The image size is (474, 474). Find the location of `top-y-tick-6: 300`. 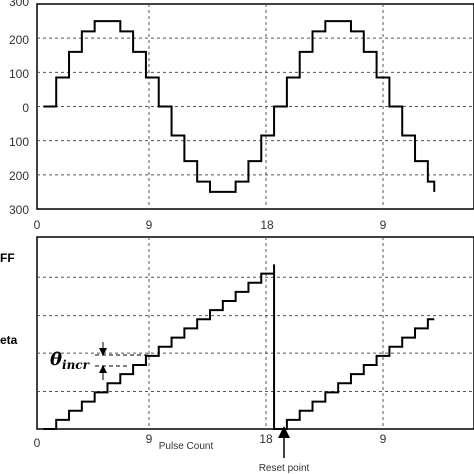

top-y-tick-6: 300 is located at coordinates (19, 210).